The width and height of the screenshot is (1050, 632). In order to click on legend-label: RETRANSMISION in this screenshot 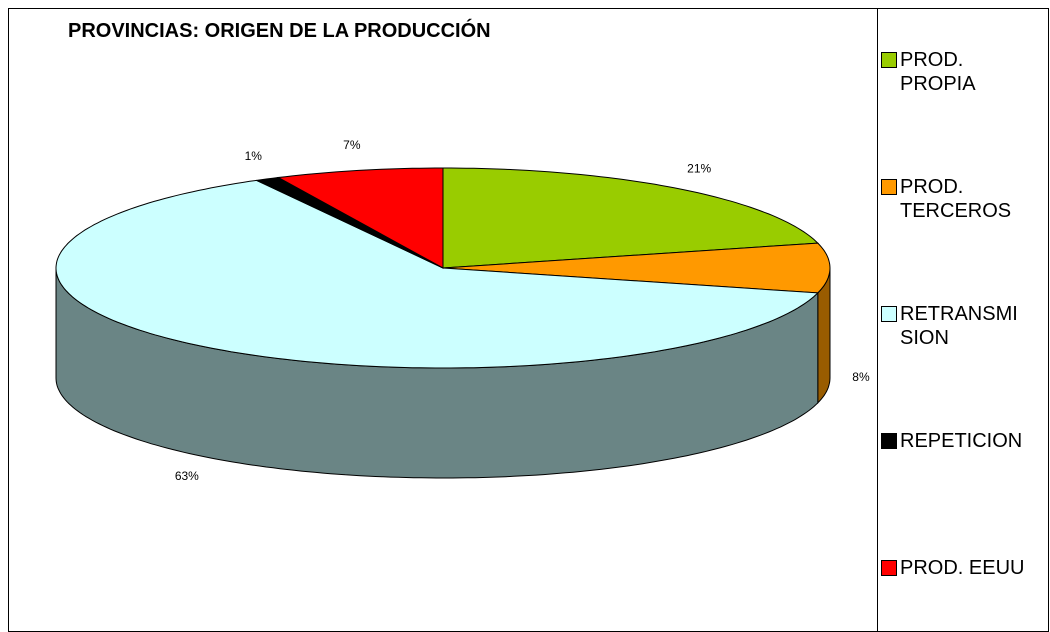, I will do `click(959, 326)`.